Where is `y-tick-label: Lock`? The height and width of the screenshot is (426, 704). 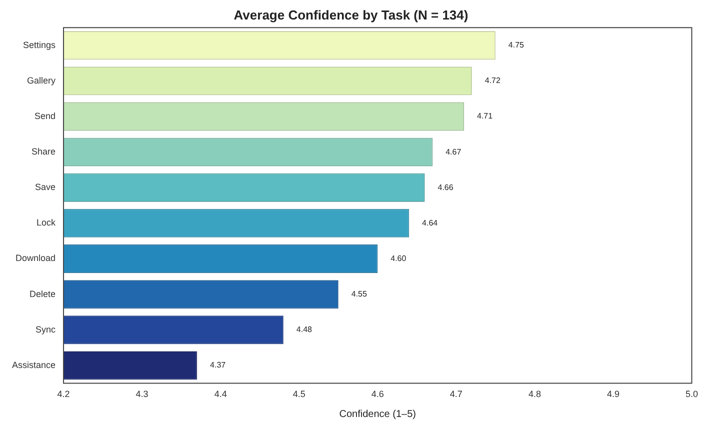 y-tick-label: Lock is located at coordinates (46, 223).